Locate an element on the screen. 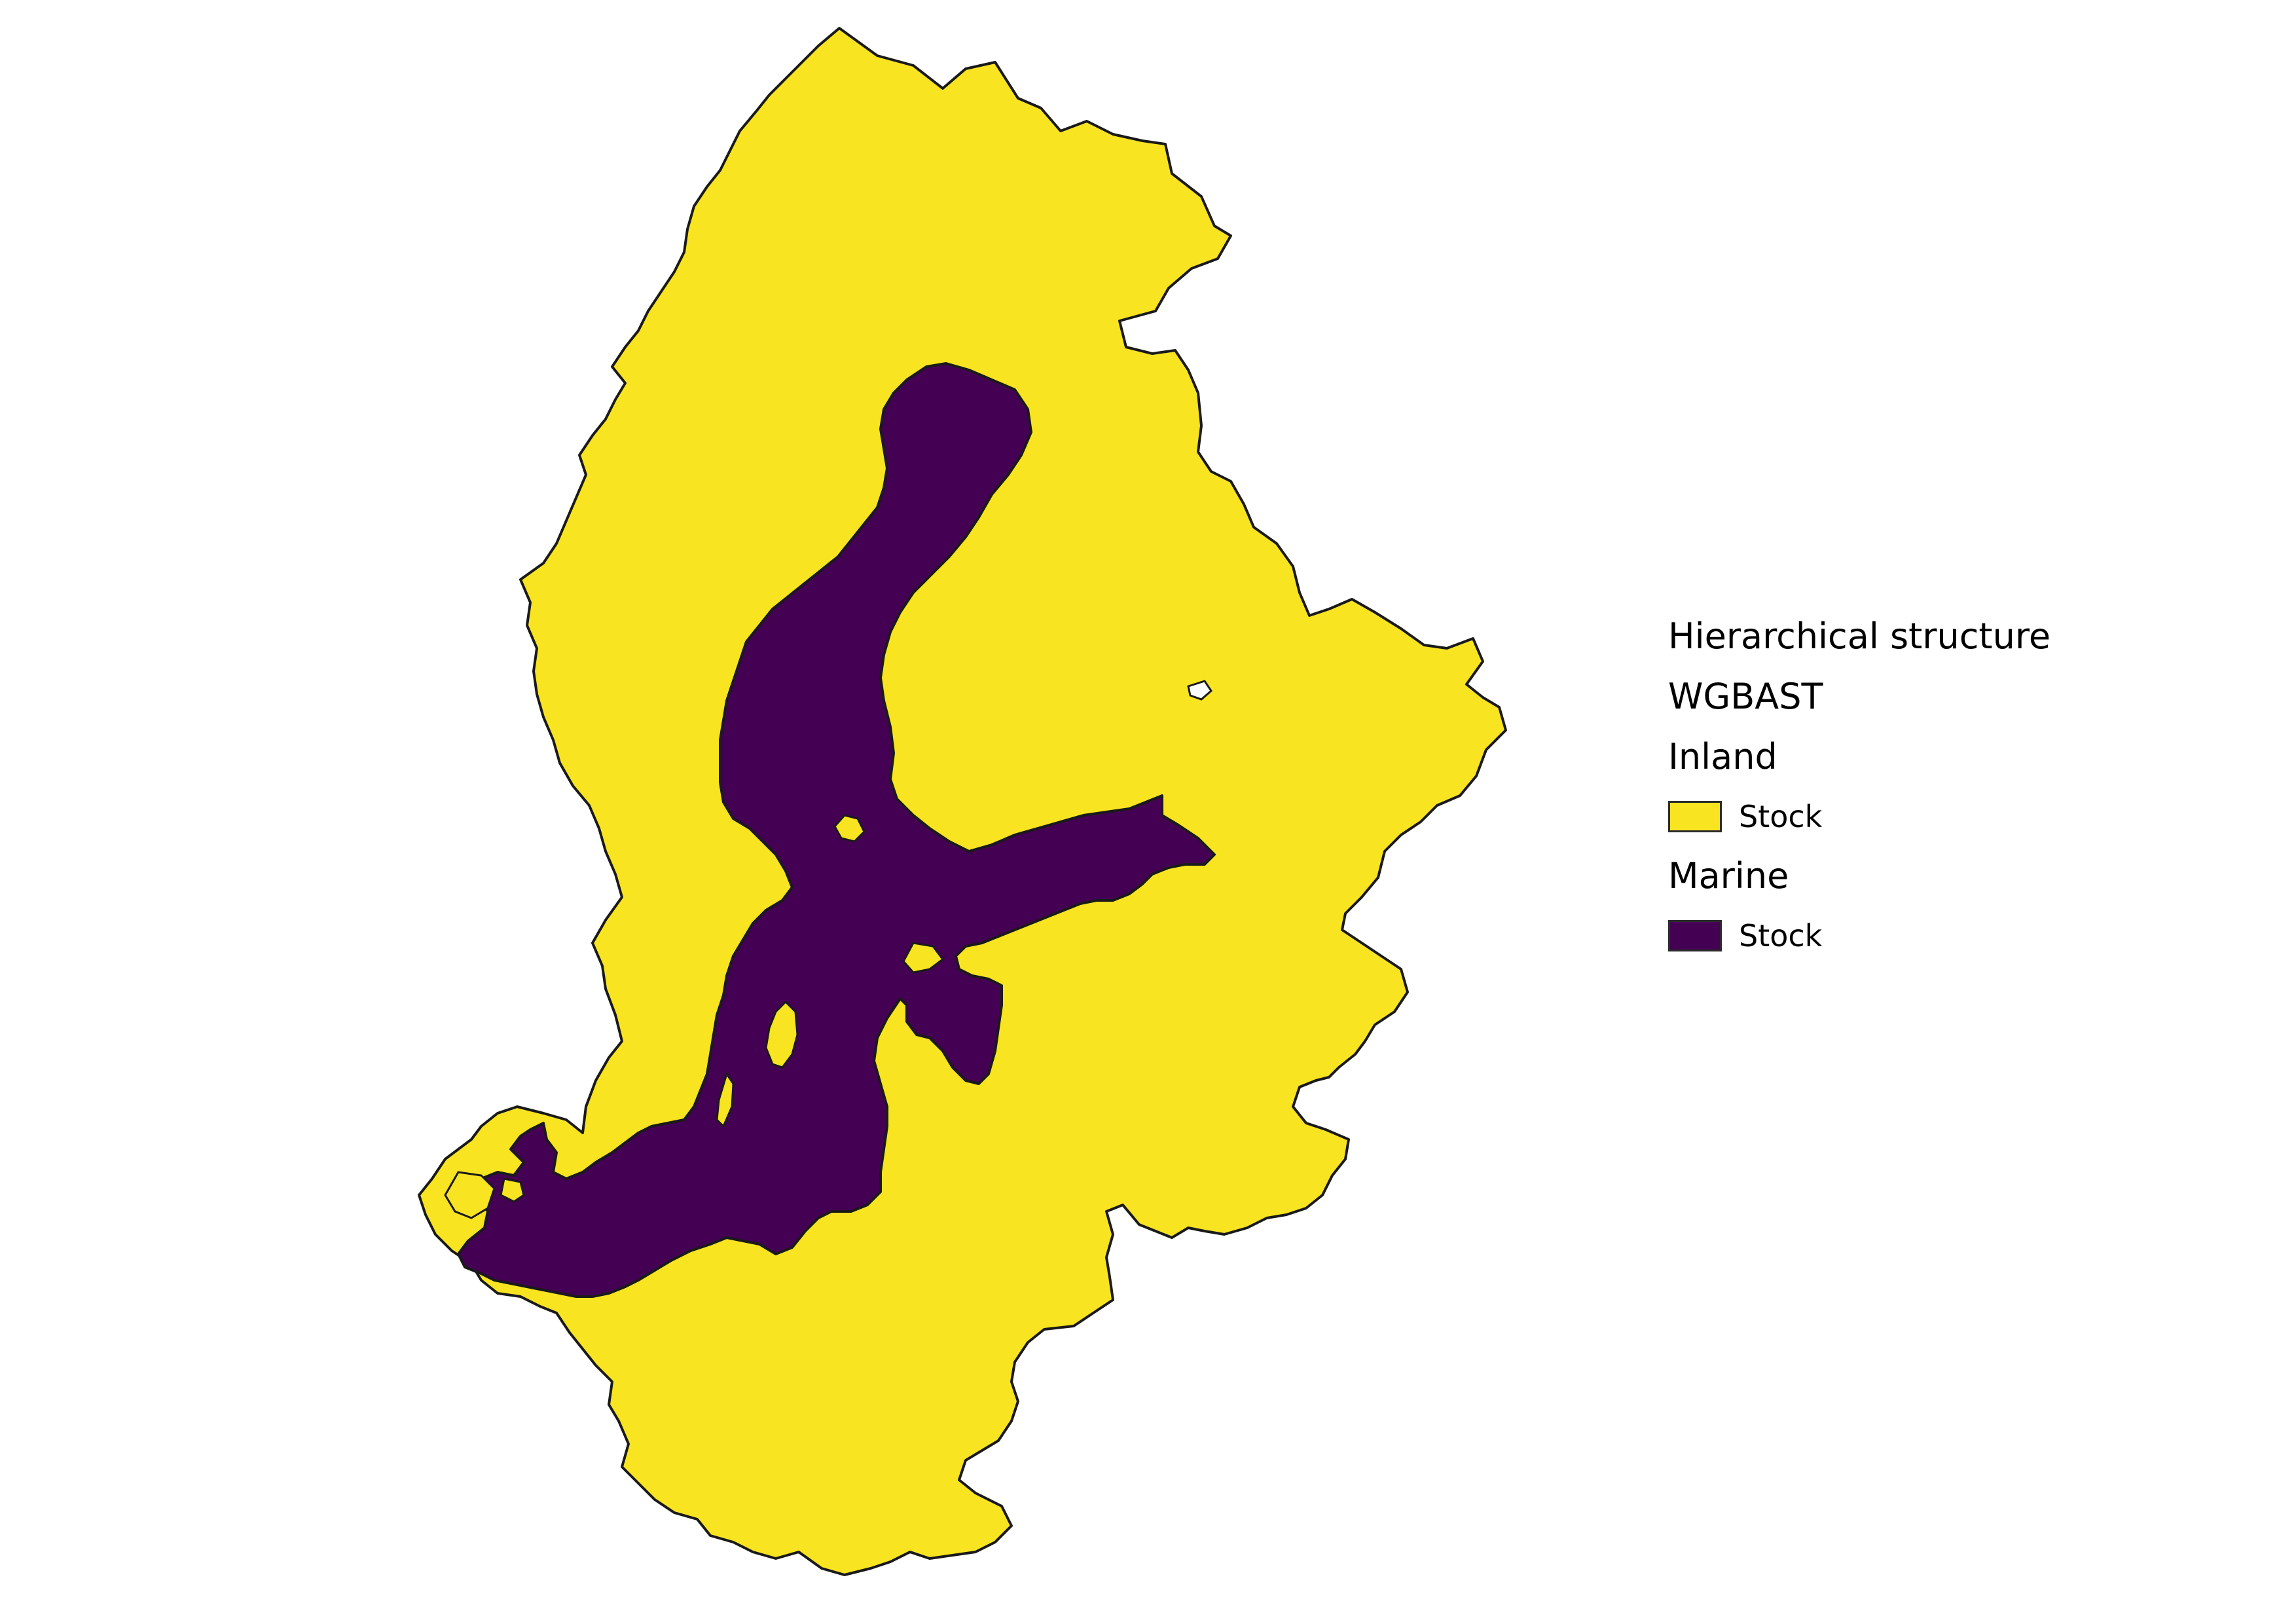 The image size is (2296, 1624). gotland-island is located at coordinates (782, 1034).